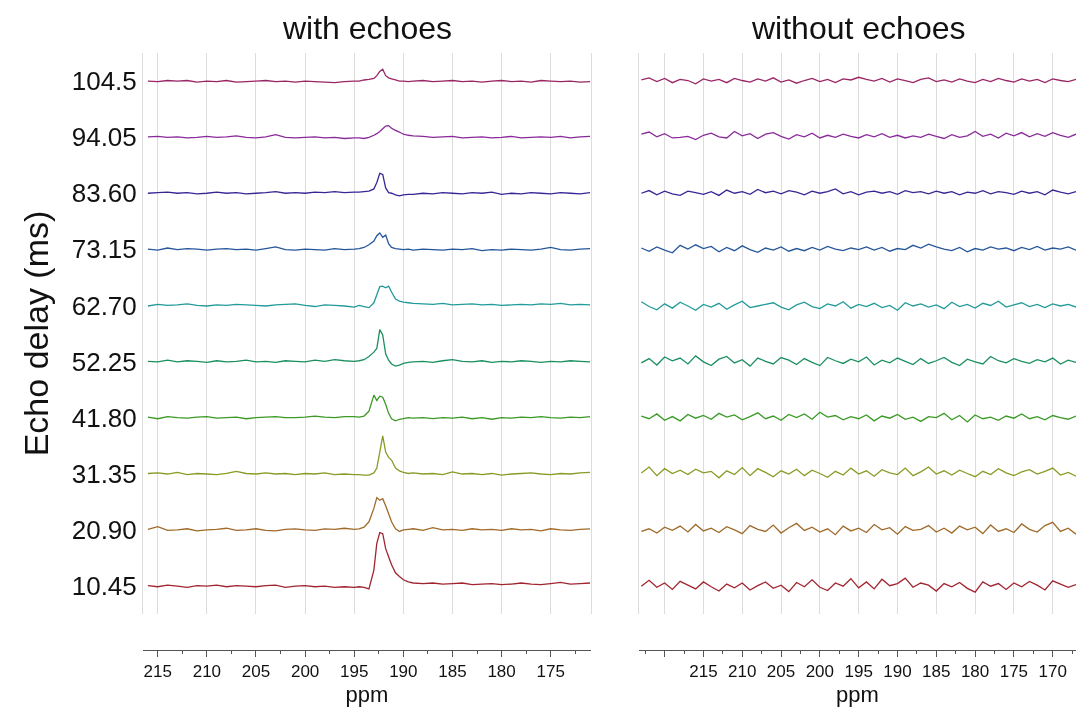 The width and height of the screenshot is (1076, 708). What do you see at coordinates (104, 361) in the screenshot?
I see `y-tick-label: 52.25` at bounding box center [104, 361].